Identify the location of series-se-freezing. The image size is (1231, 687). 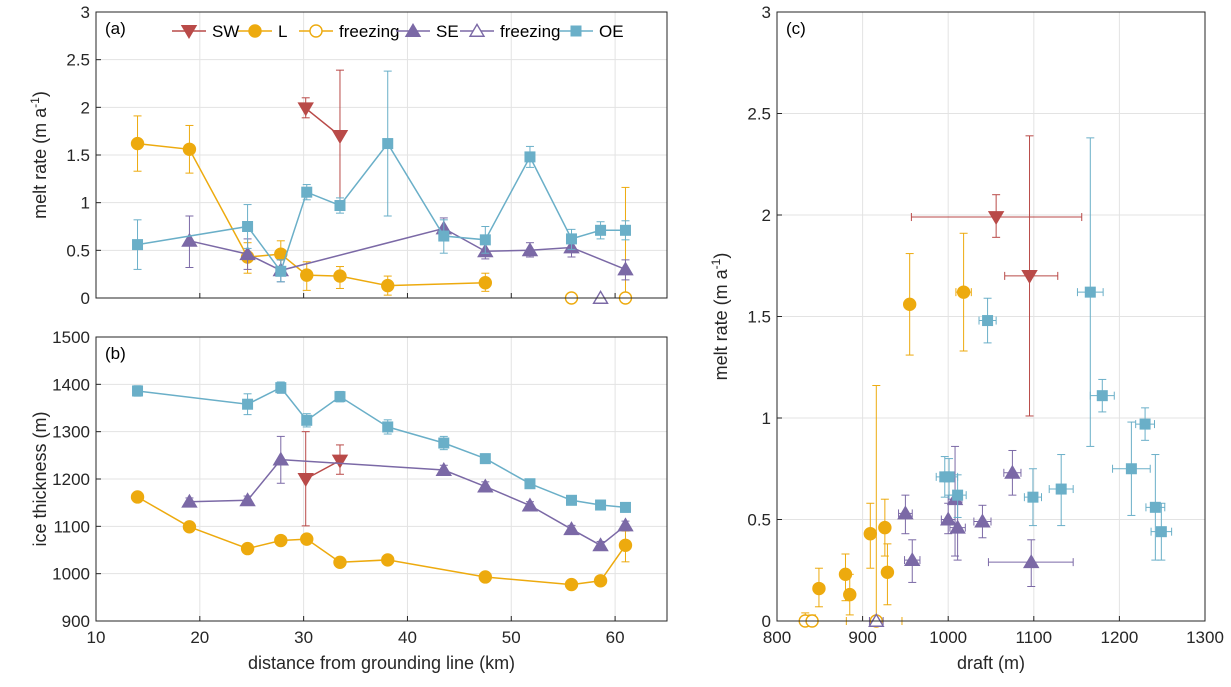
(600, 296).